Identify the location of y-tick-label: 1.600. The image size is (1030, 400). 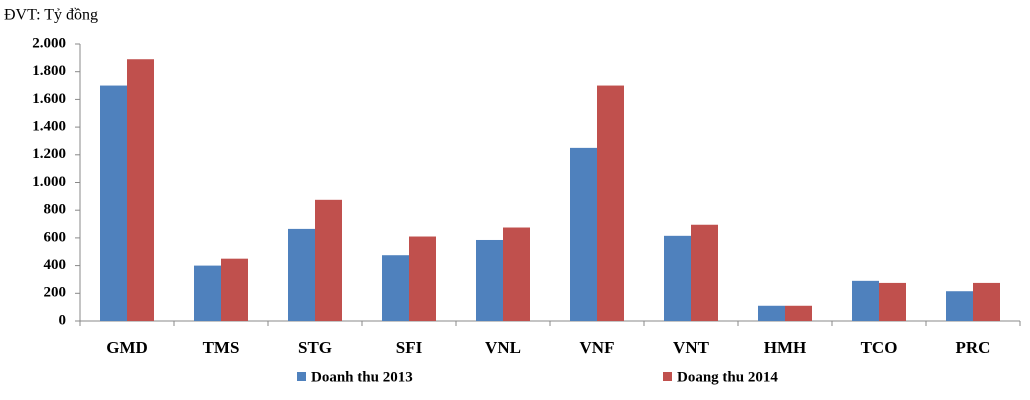
(49, 99).